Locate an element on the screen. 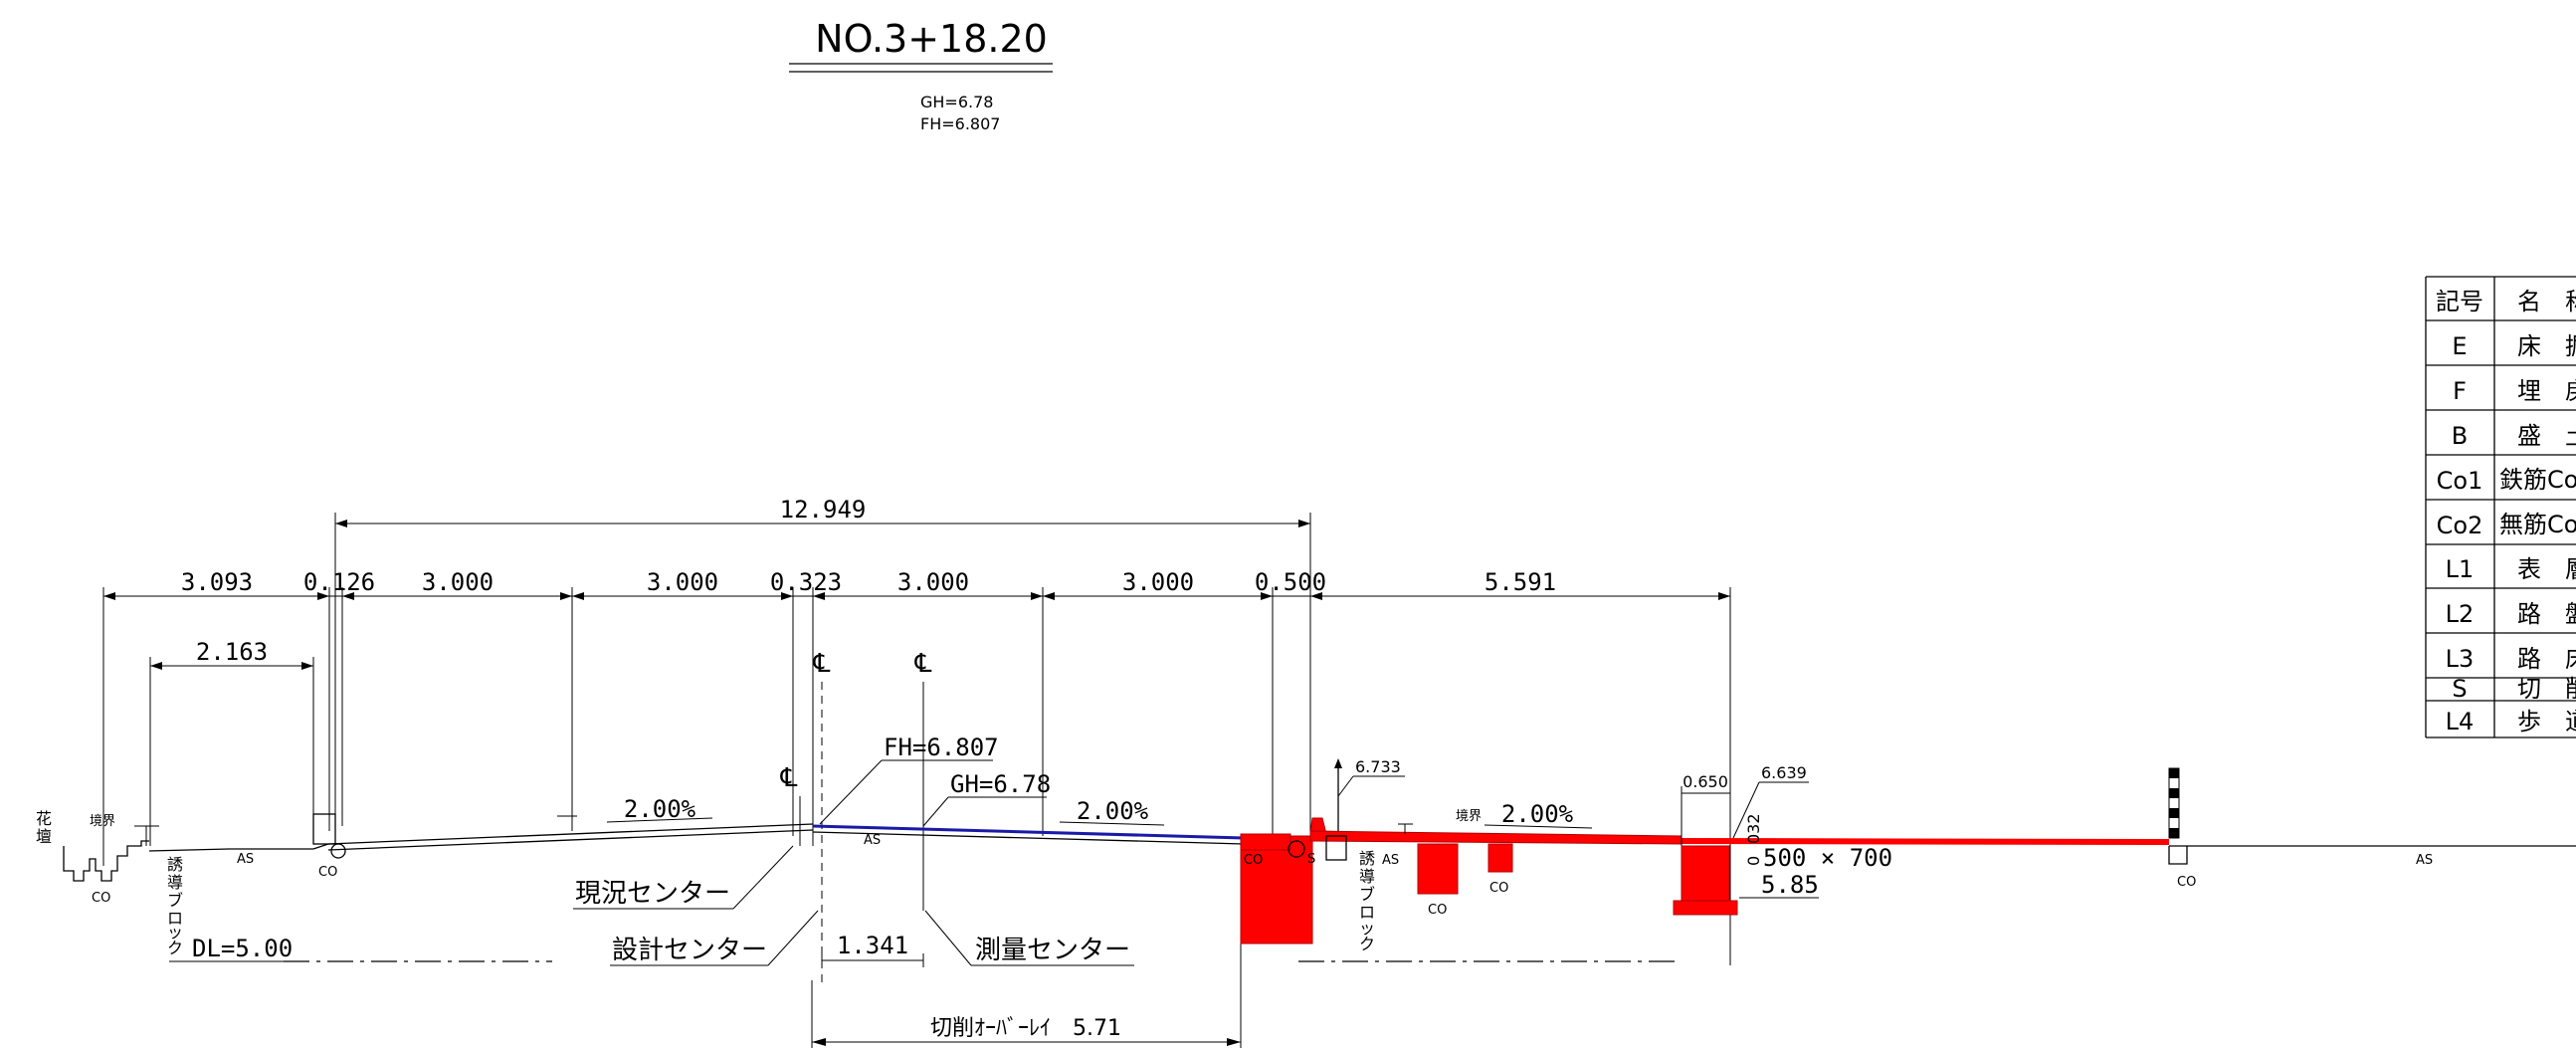 The height and width of the screenshot is (1048, 2576). slope-mid: 2.00% is located at coordinates (1113, 811).